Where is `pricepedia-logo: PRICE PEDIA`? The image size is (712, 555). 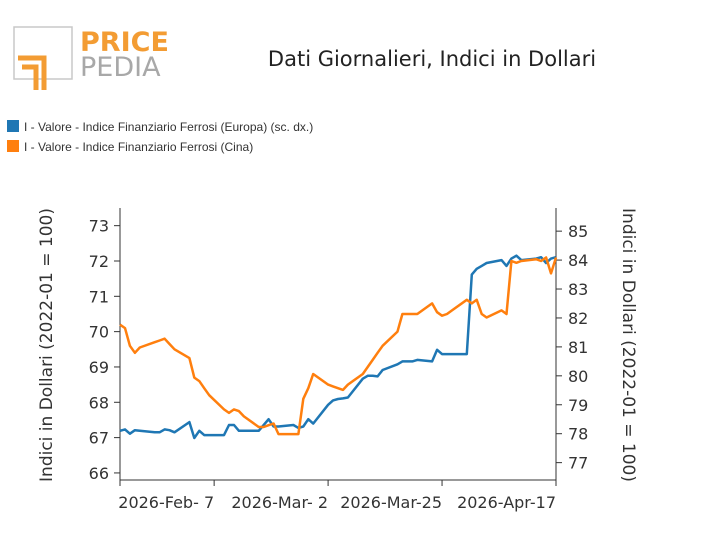
pricepedia-logo: PRICE PEDIA is located at coordinates (91, 58).